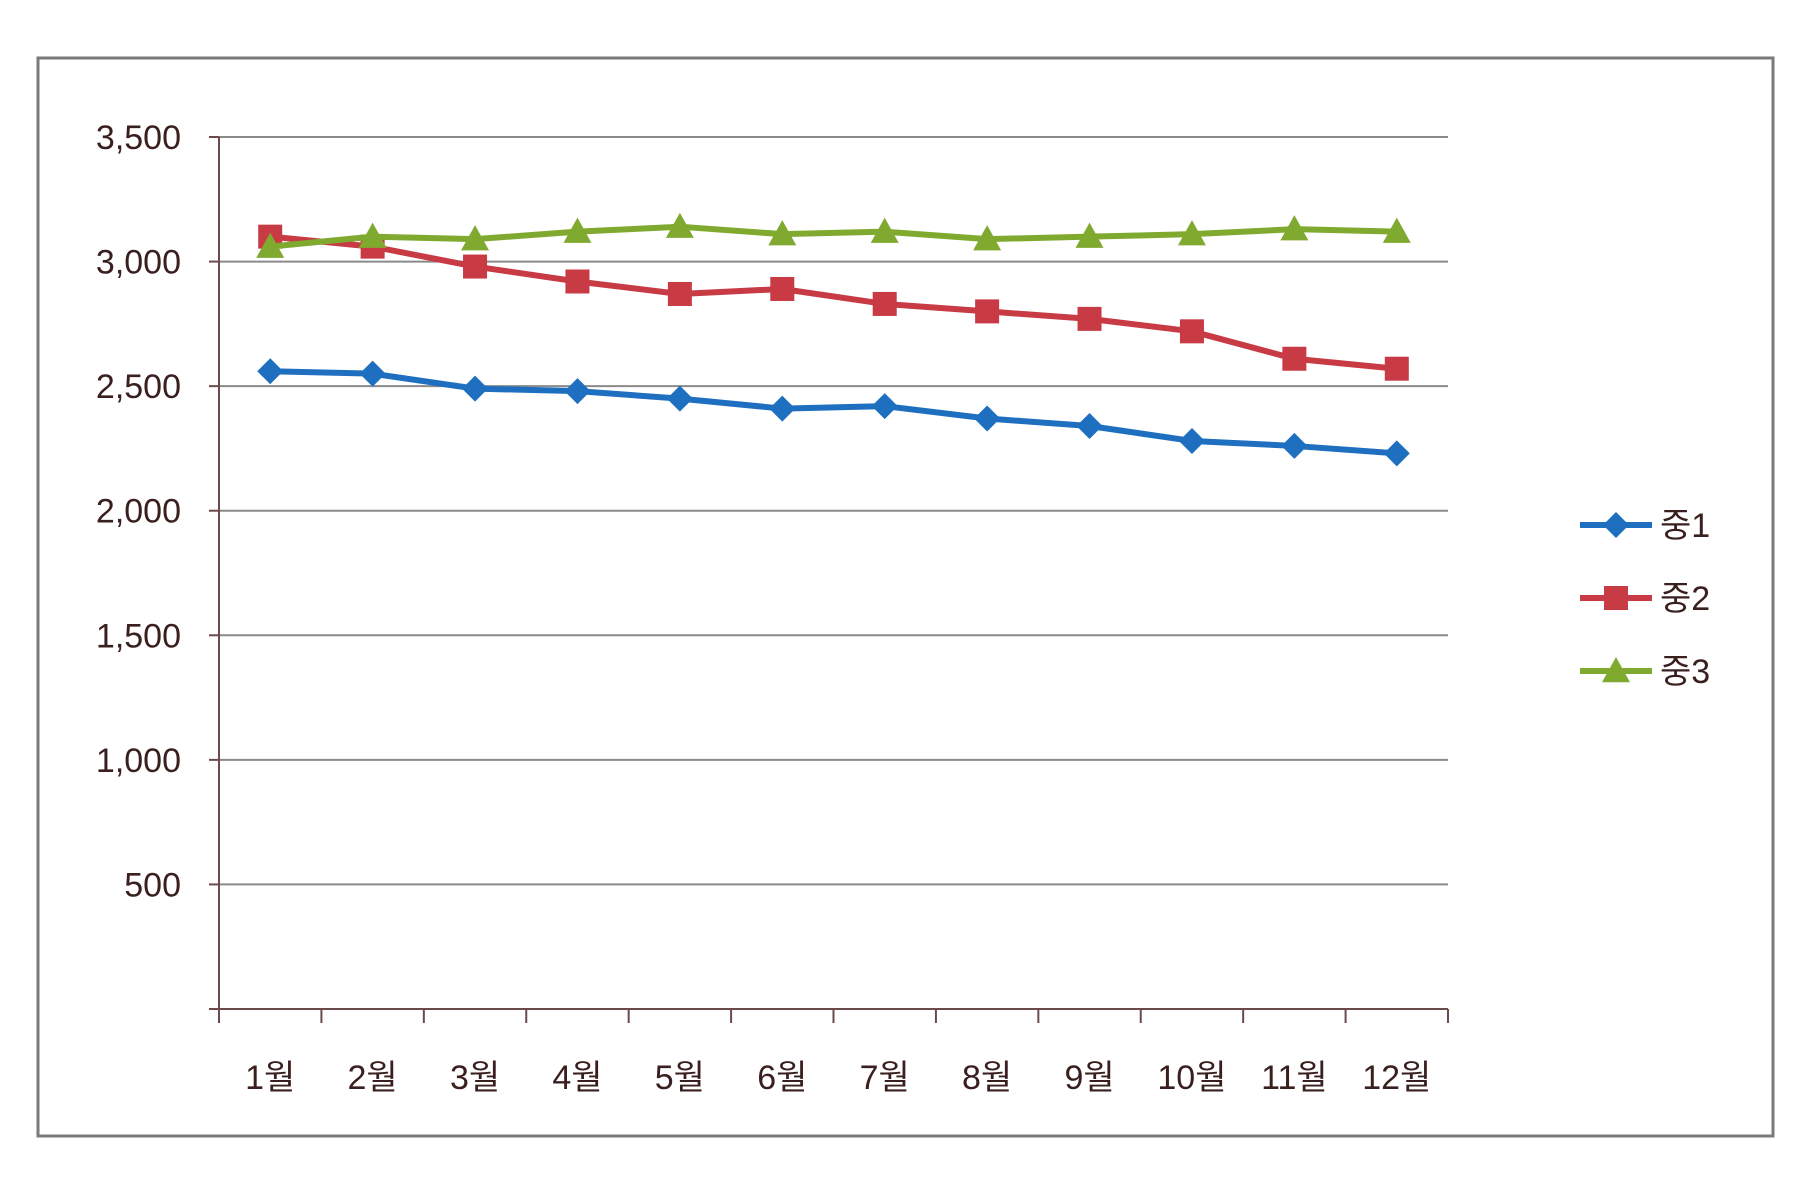 The height and width of the screenshot is (1177, 1813). Describe the element at coordinates (138, 263) in the screenshot. I see `y-tick-label: 3,000` at that location.